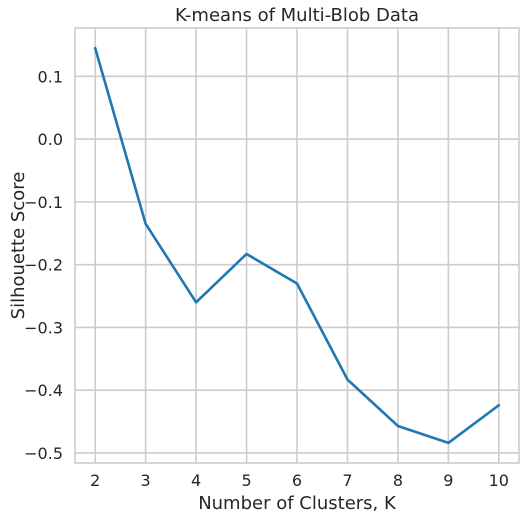 The width and height of the screenshot is (527, 518). I want to click on x-tick-label: 10, so click(499, 480).